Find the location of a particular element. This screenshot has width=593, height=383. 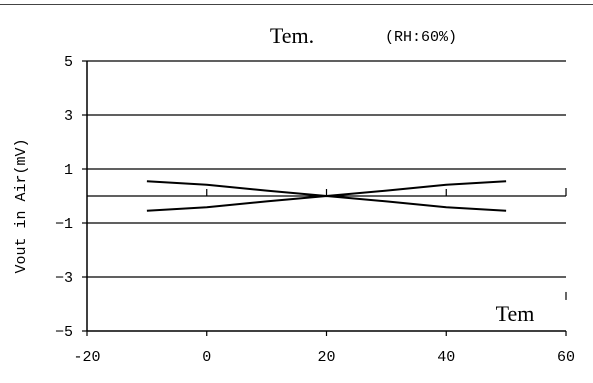

y-tick-label: −3 is located at coordinates (64, 278).